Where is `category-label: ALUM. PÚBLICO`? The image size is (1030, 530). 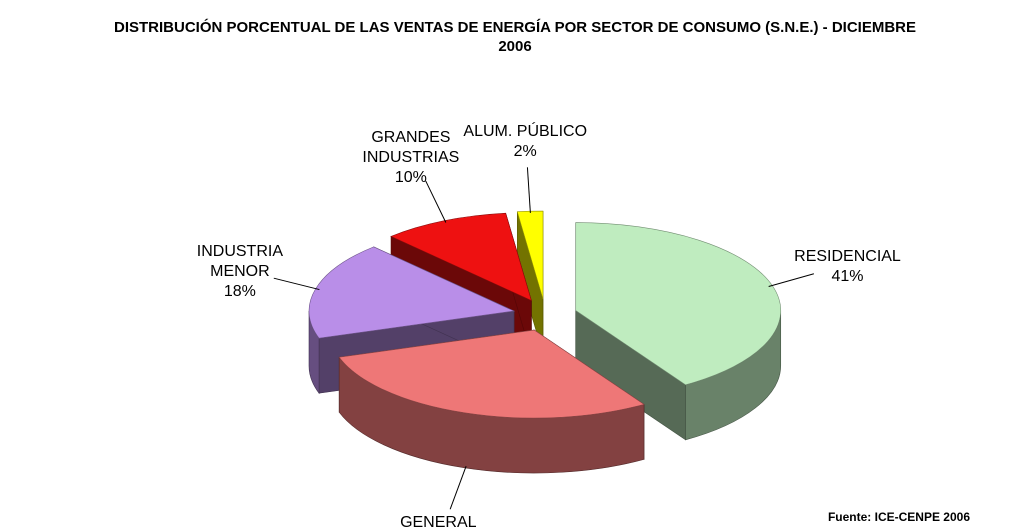 category-label: ALUM. PÚBLICO is located at coordinates (525, 132).